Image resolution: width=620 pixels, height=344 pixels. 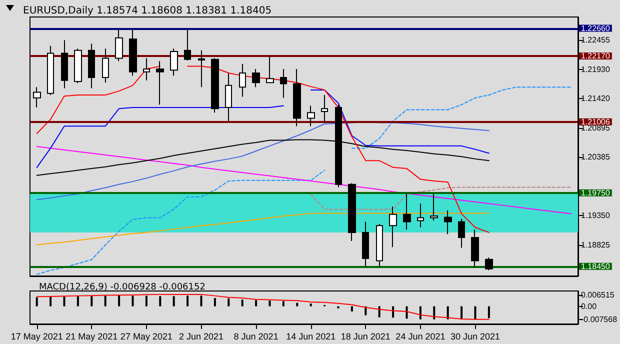 I want to click on y-tick-label: 0.00, so click(x=589, y=306).